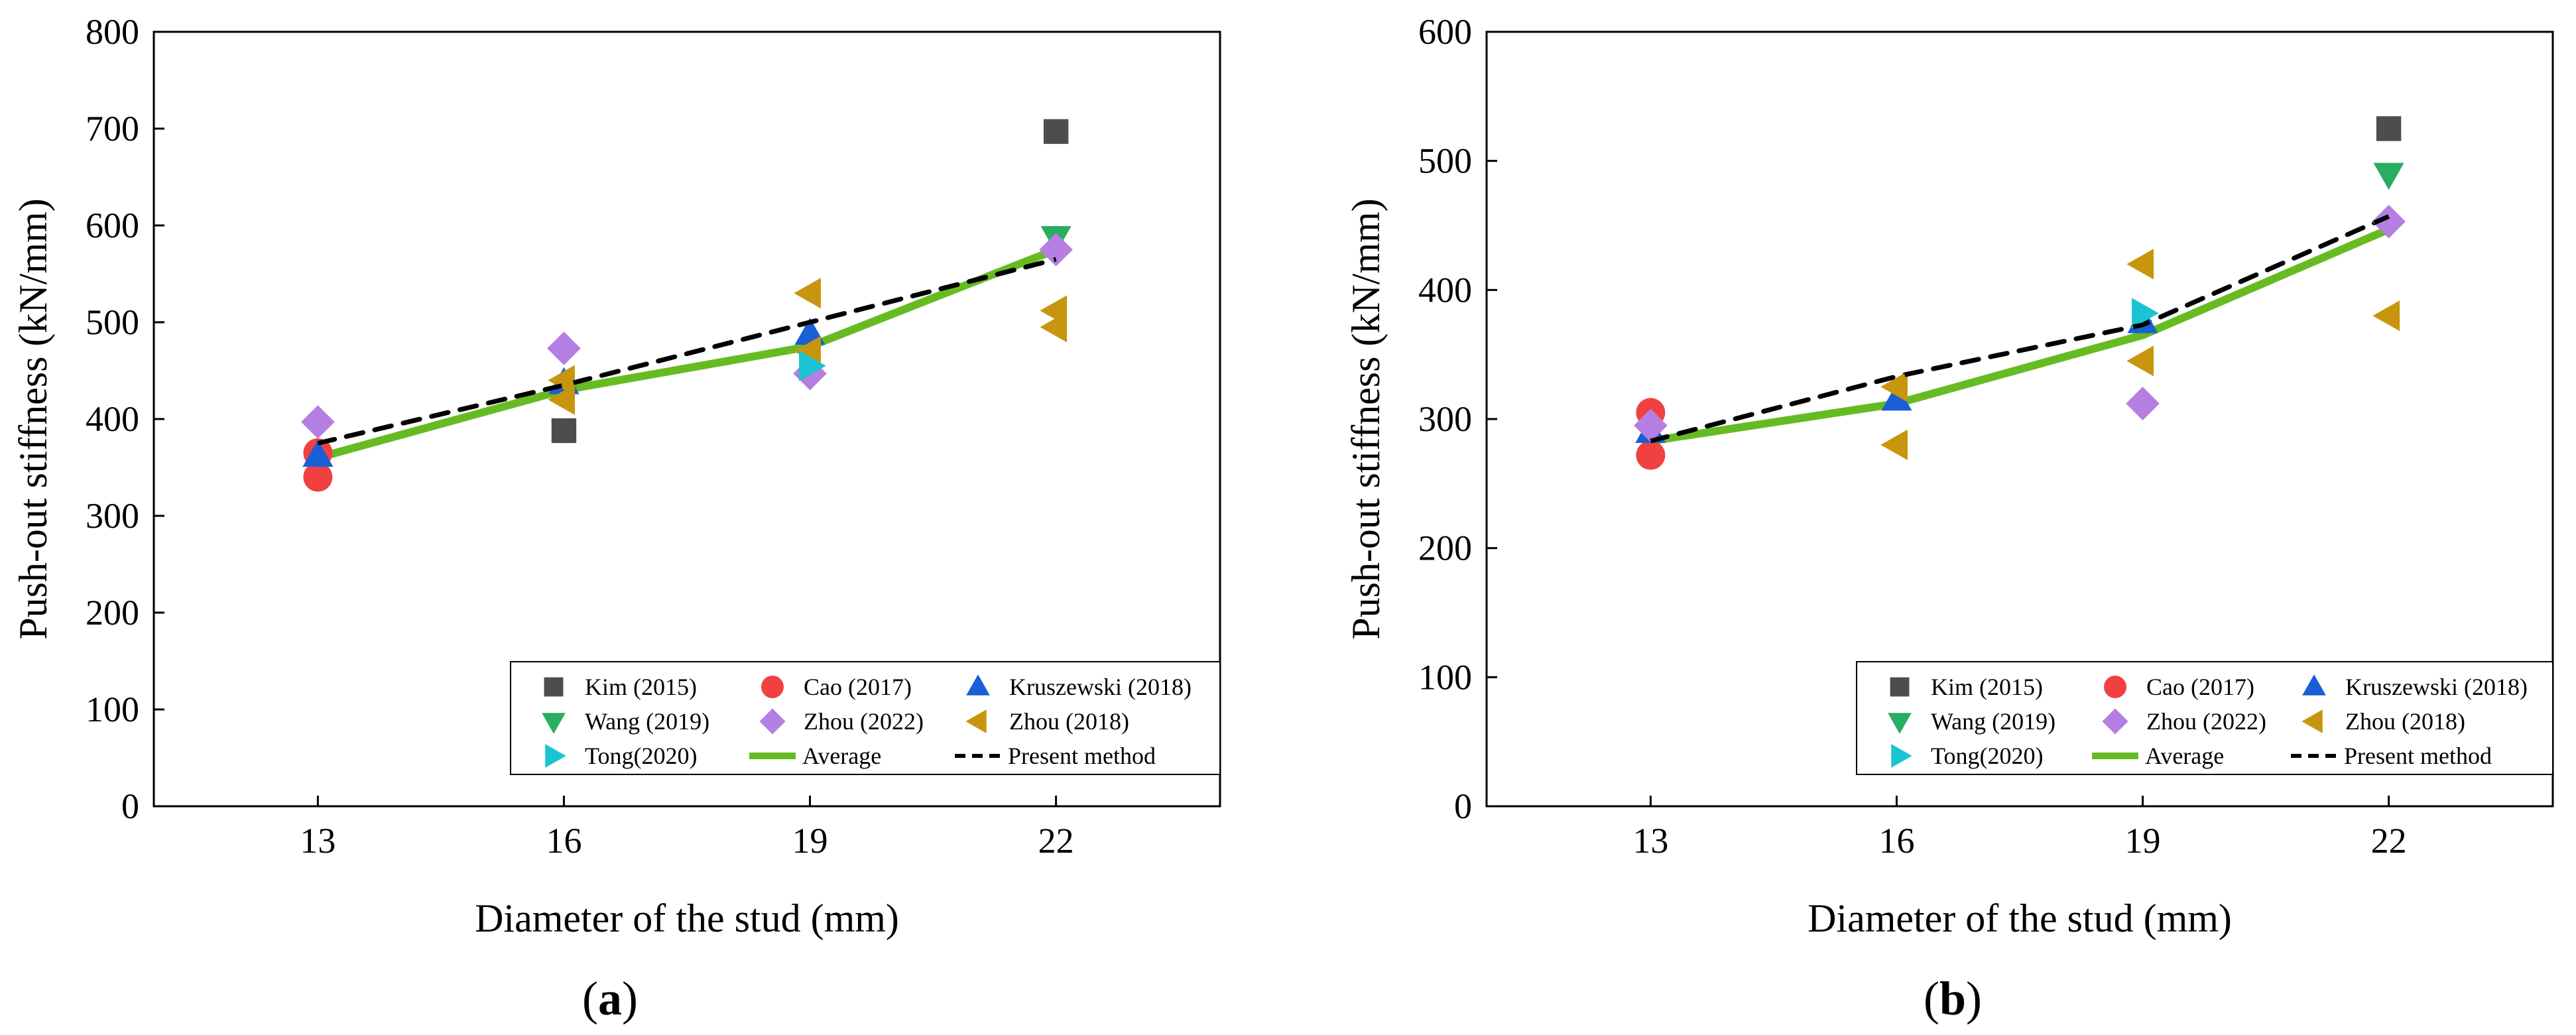 The height and width of the screenshot is (1035, 2576). Describe the element at coordinates (2405, 721) in the screenshot. I see `legend-label: Zhou (2018)` at that location.